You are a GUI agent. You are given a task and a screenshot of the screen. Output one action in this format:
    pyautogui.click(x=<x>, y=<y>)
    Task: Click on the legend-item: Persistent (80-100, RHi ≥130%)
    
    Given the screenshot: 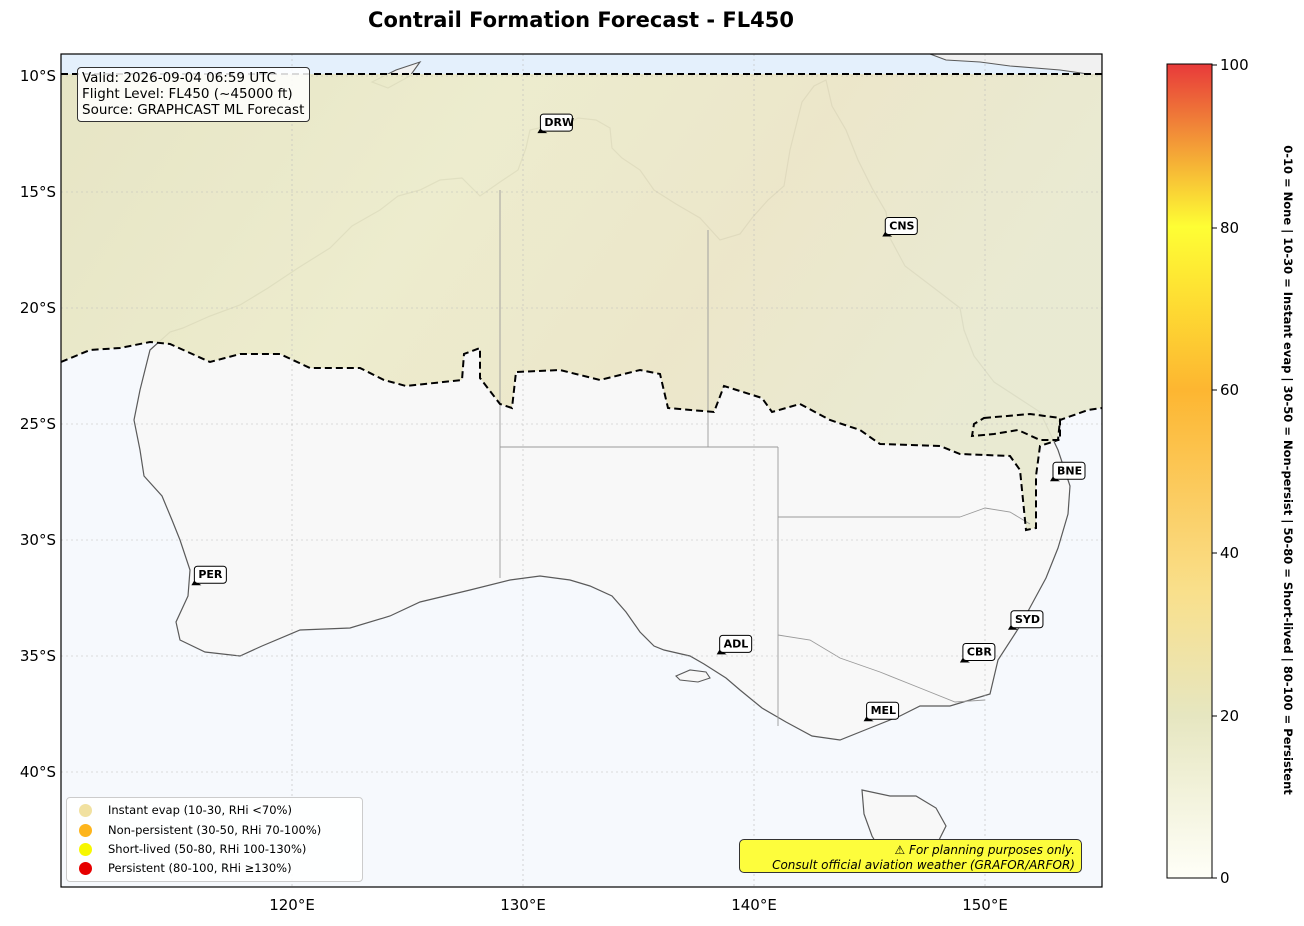 What is the action you would take?
    pyautogui.click(x=185, y=868)
    